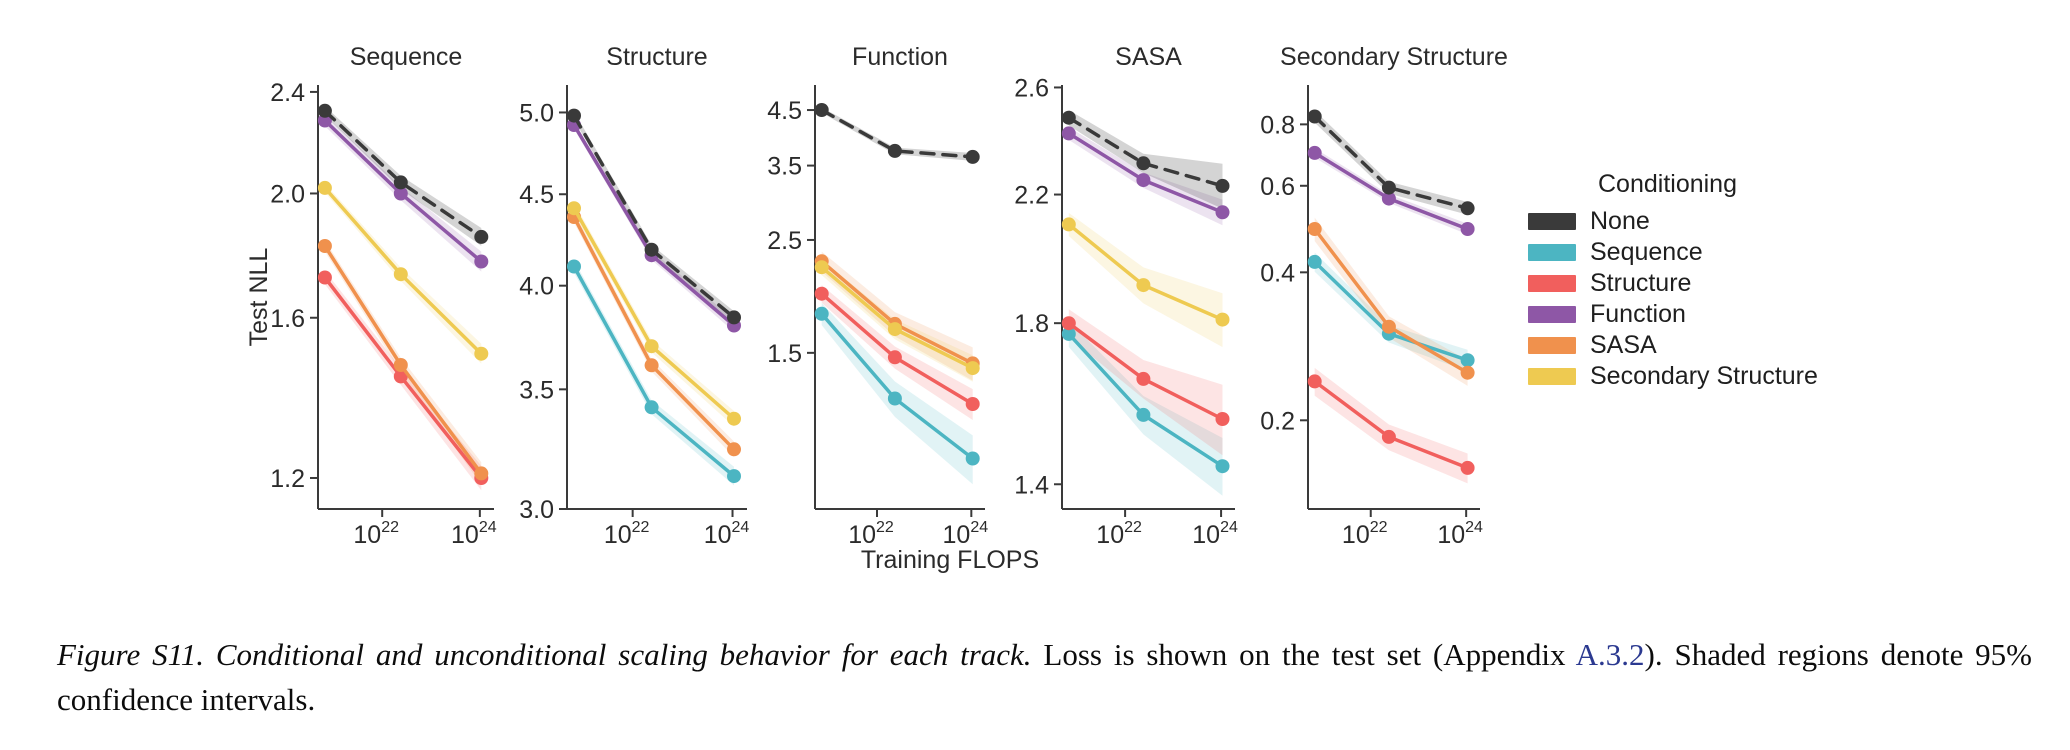  I want to click on y-tick-label: 0.4, so click(1277, 273).